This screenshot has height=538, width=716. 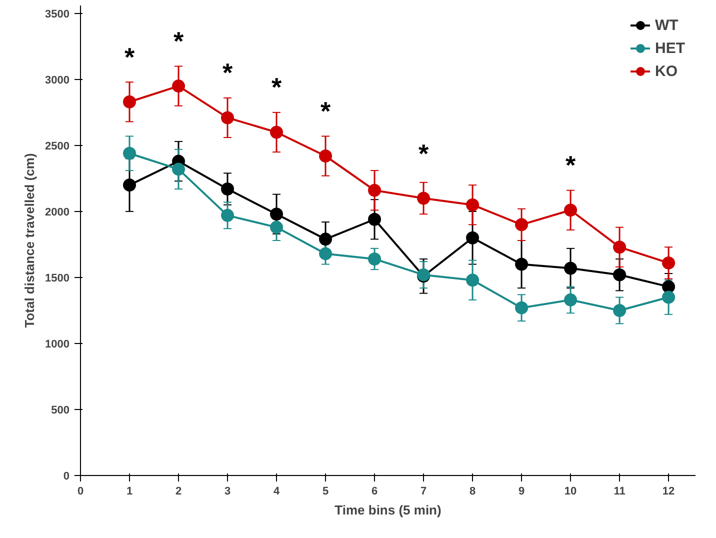 I want to click on x-tick-label: 9, so click(x=521, y=492).